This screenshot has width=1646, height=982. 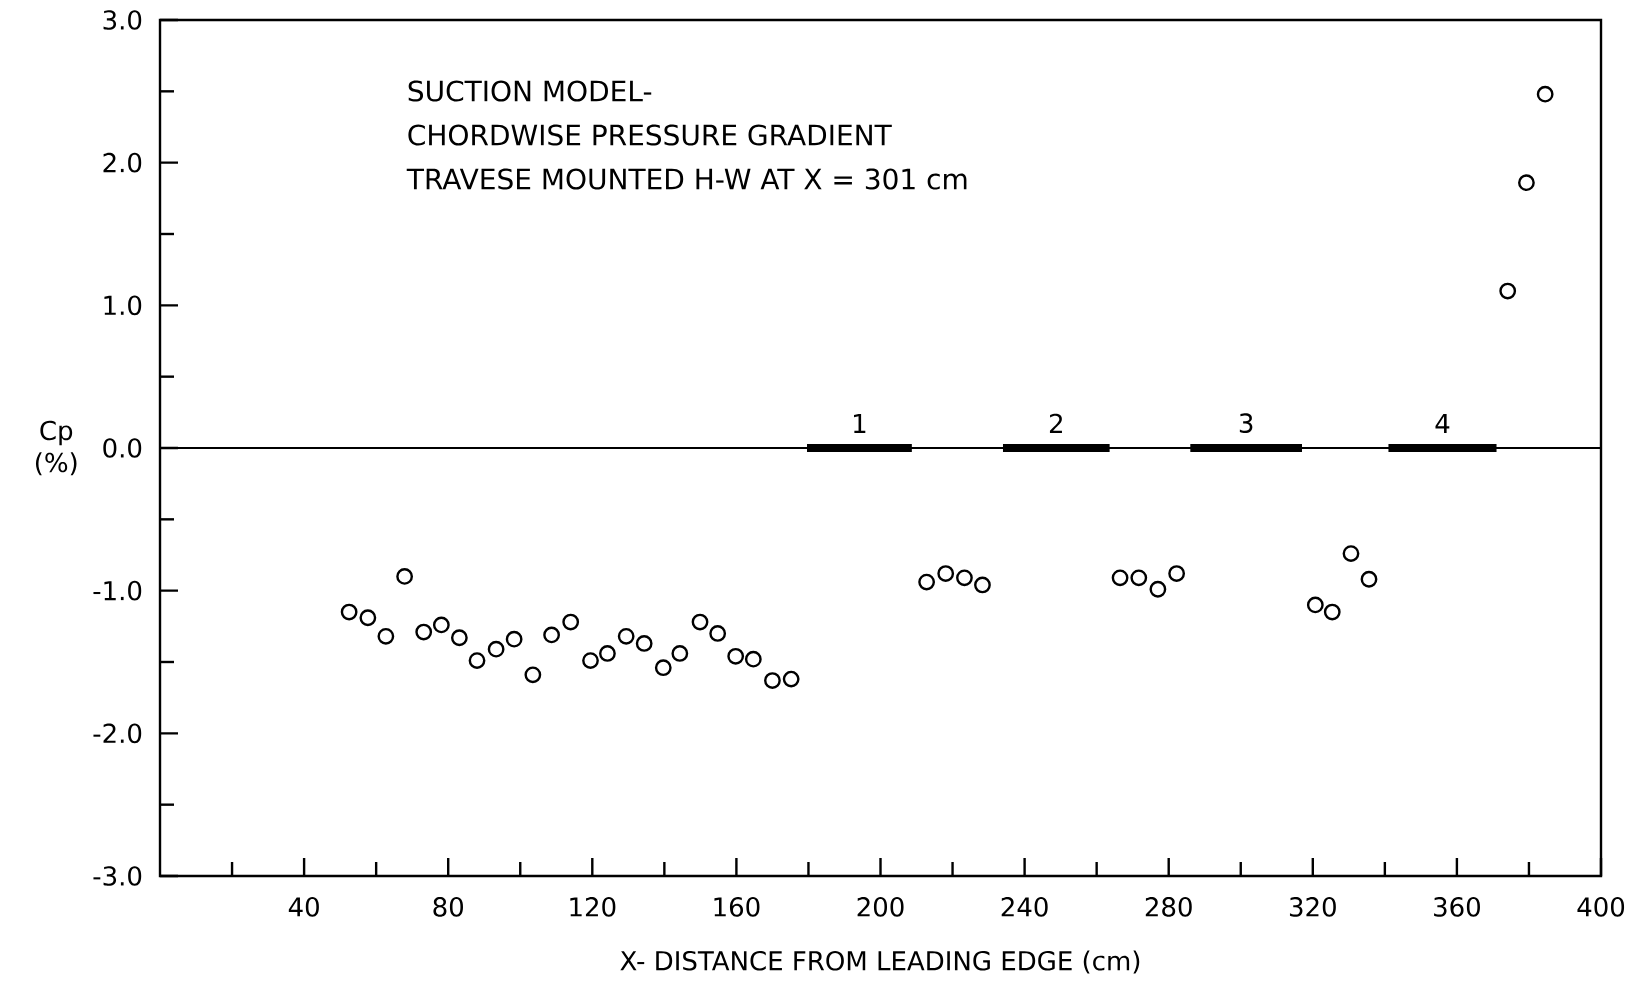 I want to click on y-tick-label: 0.0, so click(x=122, y=448).